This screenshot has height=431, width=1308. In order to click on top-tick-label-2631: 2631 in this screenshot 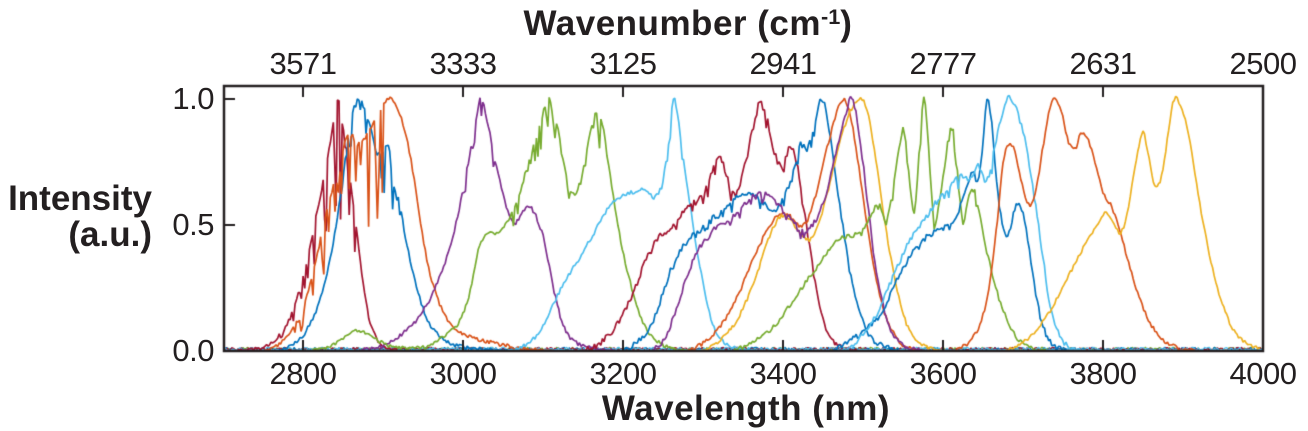, I will do `click(1103, 63)`.